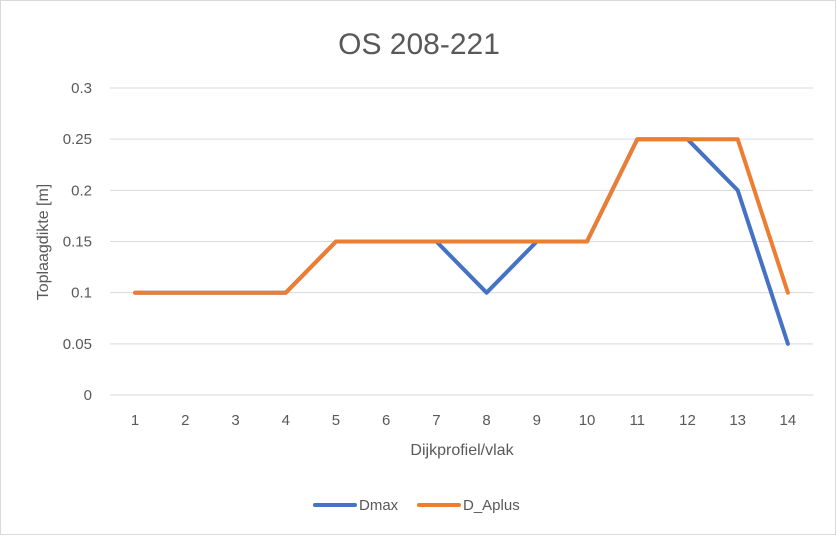 The height and width of the screenshot is (536, 836). I want to click on x-tick-label: 1, so click(135, 420).